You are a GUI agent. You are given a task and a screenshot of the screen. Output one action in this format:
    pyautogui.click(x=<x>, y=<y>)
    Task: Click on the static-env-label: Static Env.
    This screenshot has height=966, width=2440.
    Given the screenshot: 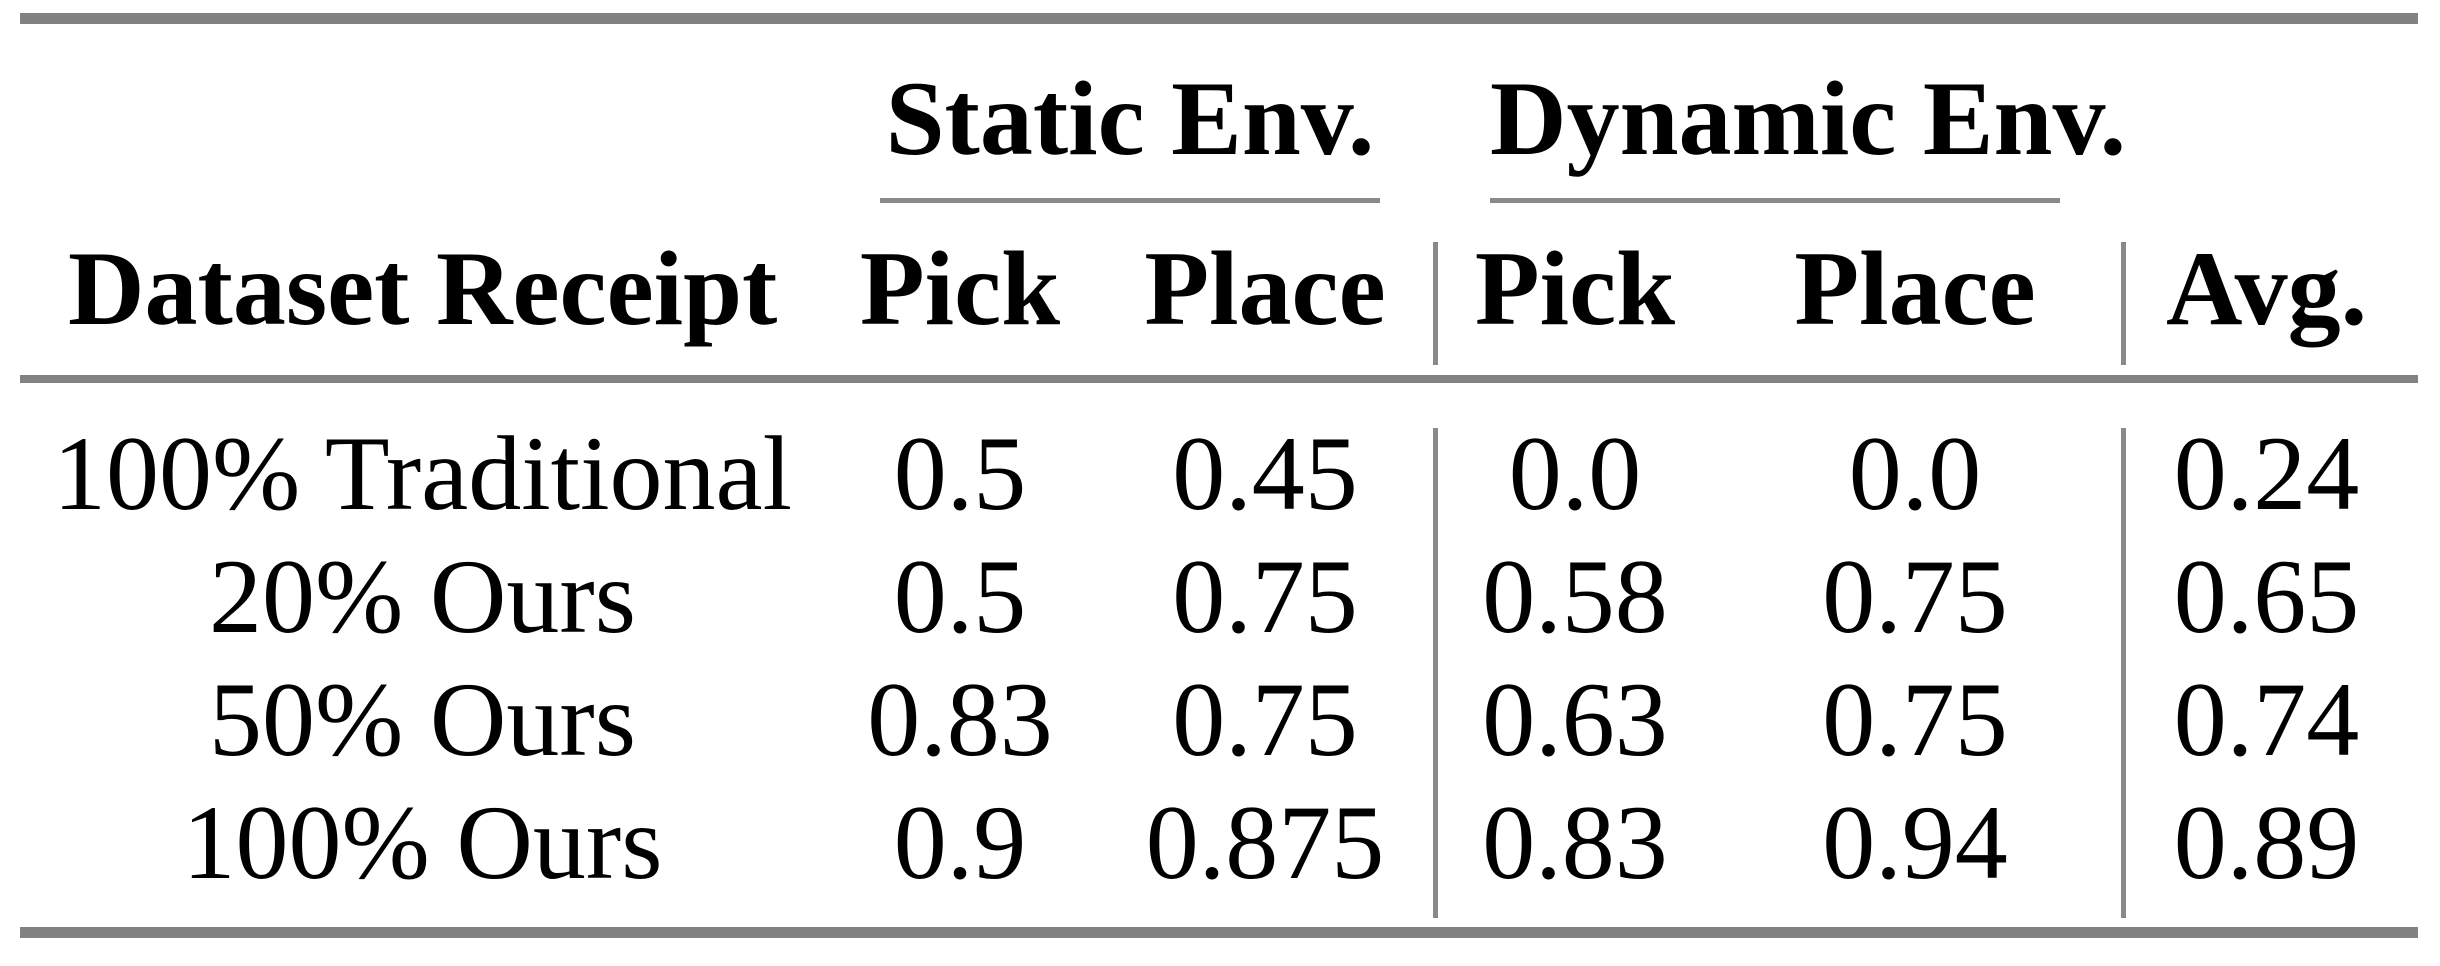 What is the action you would take?
    pyautogui.click(x=1130, y=118)
    